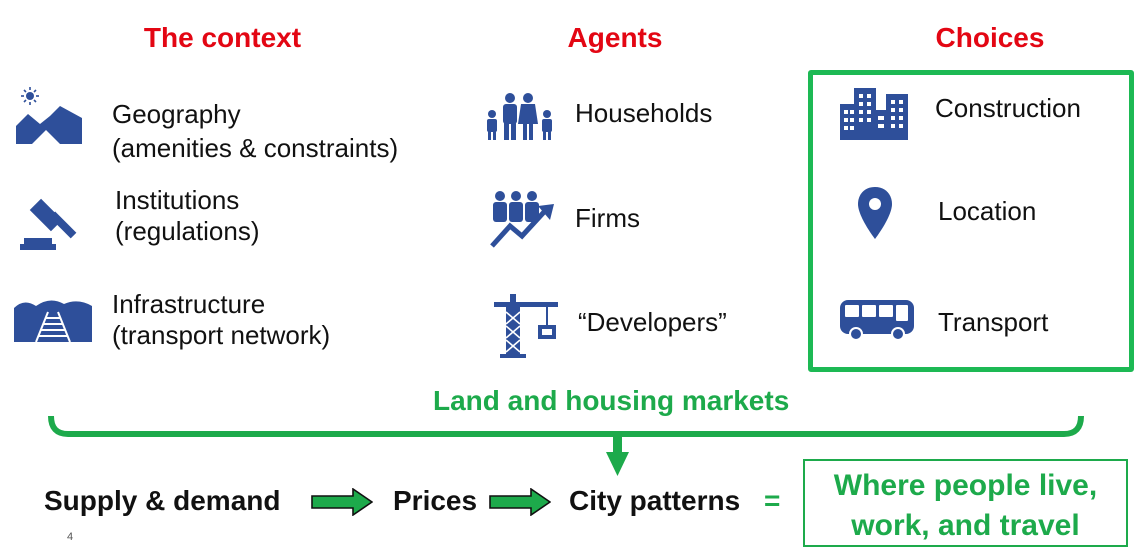 The image size is (1148, 558). Describe the element at coordinates (176, 114) in the screenshot. I see `geography-title: Geography` at that location.